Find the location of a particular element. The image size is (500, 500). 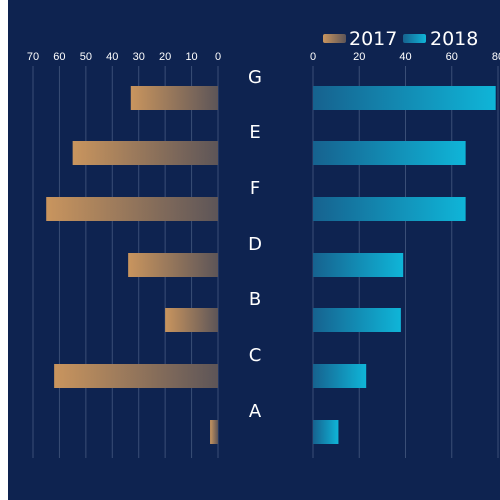

left-tick-label: 10 is located at coordinates (191, 57).